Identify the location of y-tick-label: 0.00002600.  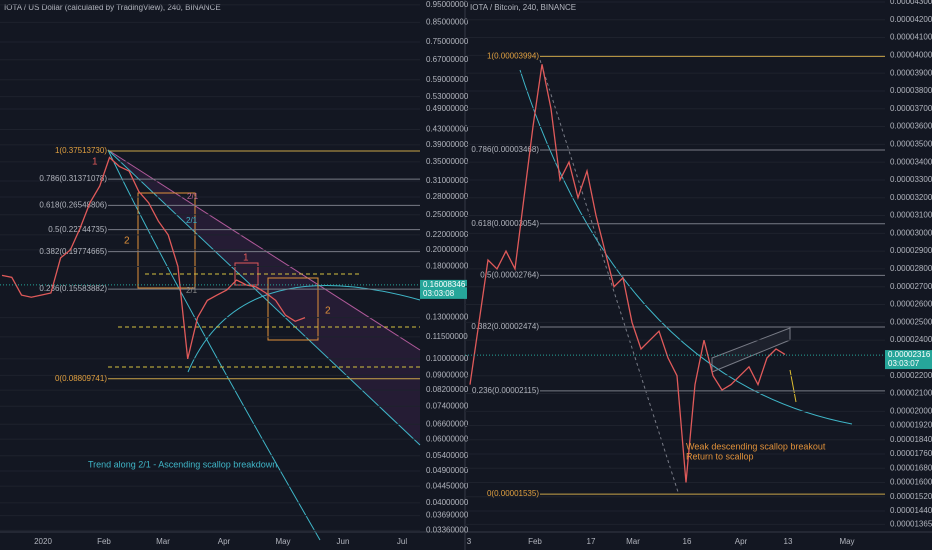
(911, 304).